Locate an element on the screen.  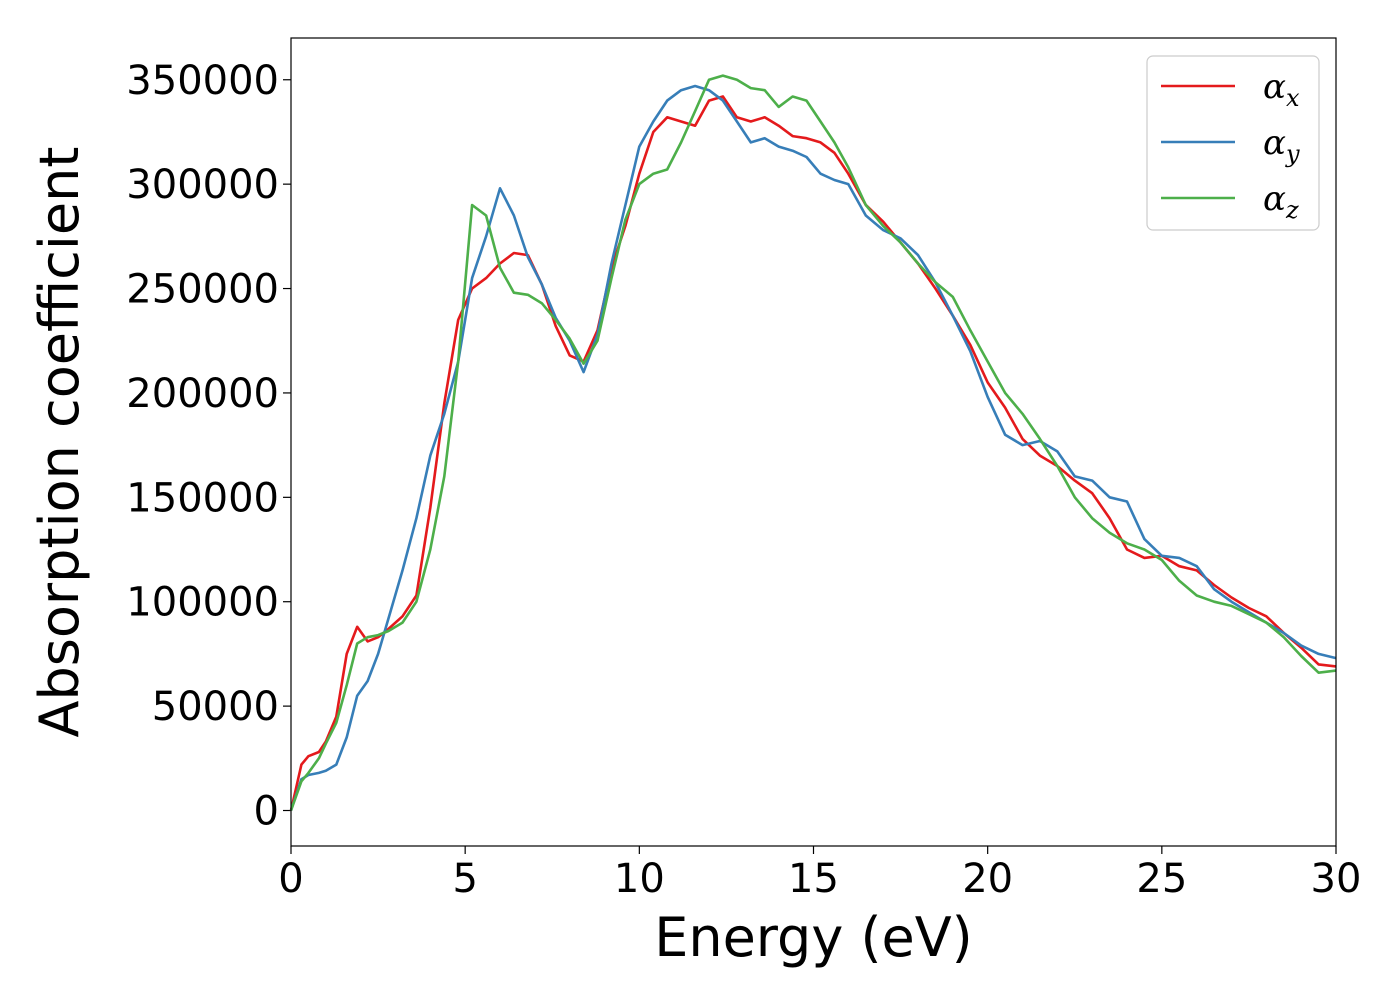
y-tick-label: 150000 is located at coordinates (202, 498).